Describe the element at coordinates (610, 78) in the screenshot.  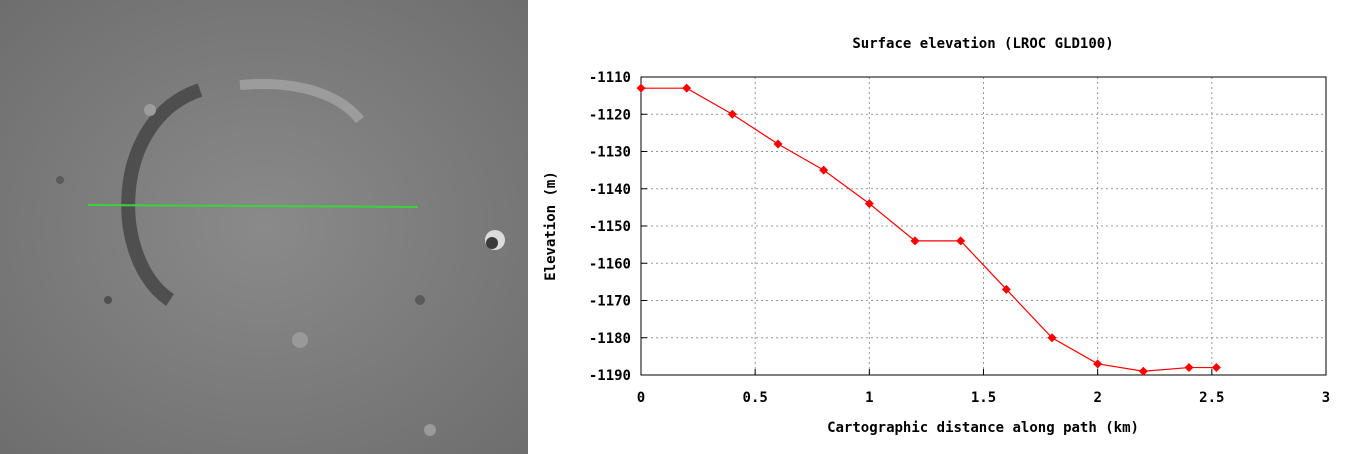
I see `y-tick-label: -1110` at that location.